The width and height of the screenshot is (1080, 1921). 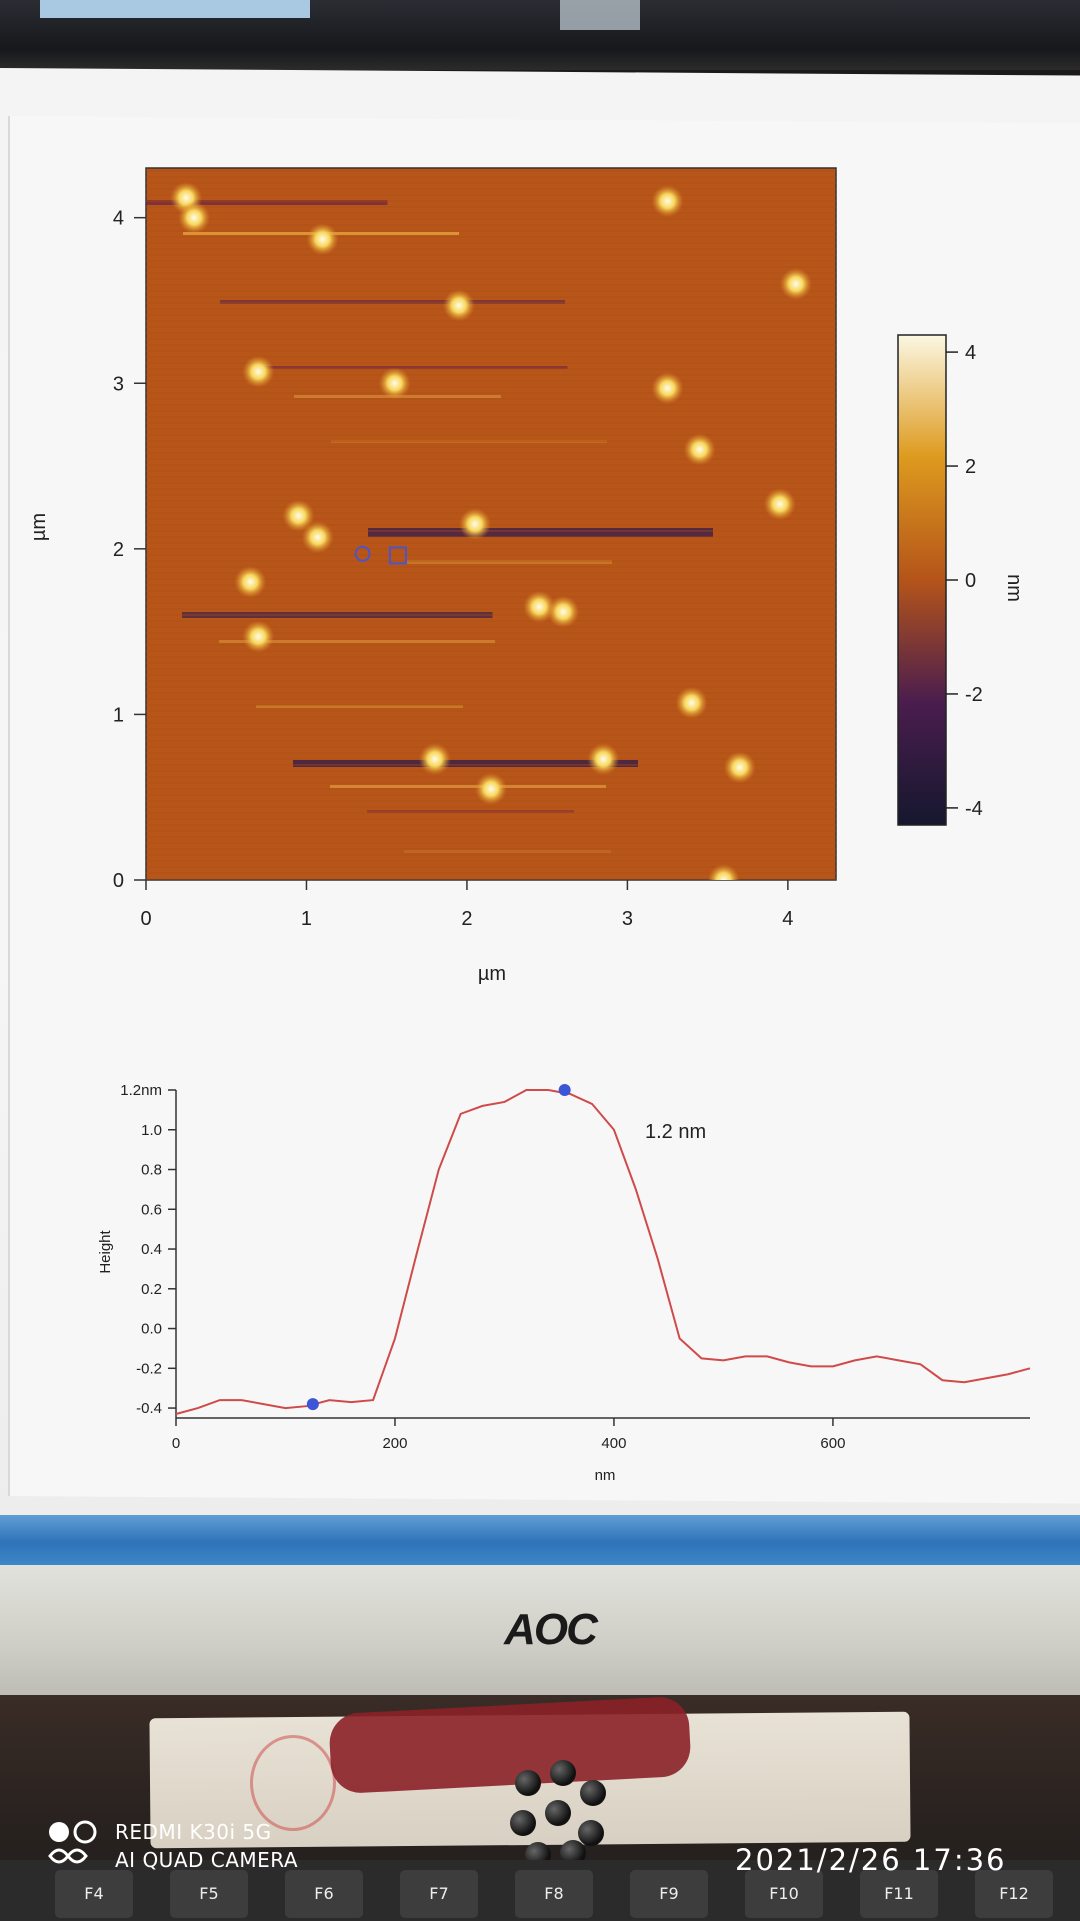 What do you see at coordinates (149, 1368) in the screenshot?
I see `profile-y-tick-label: -0.2` at bounding box center [149, 1368].